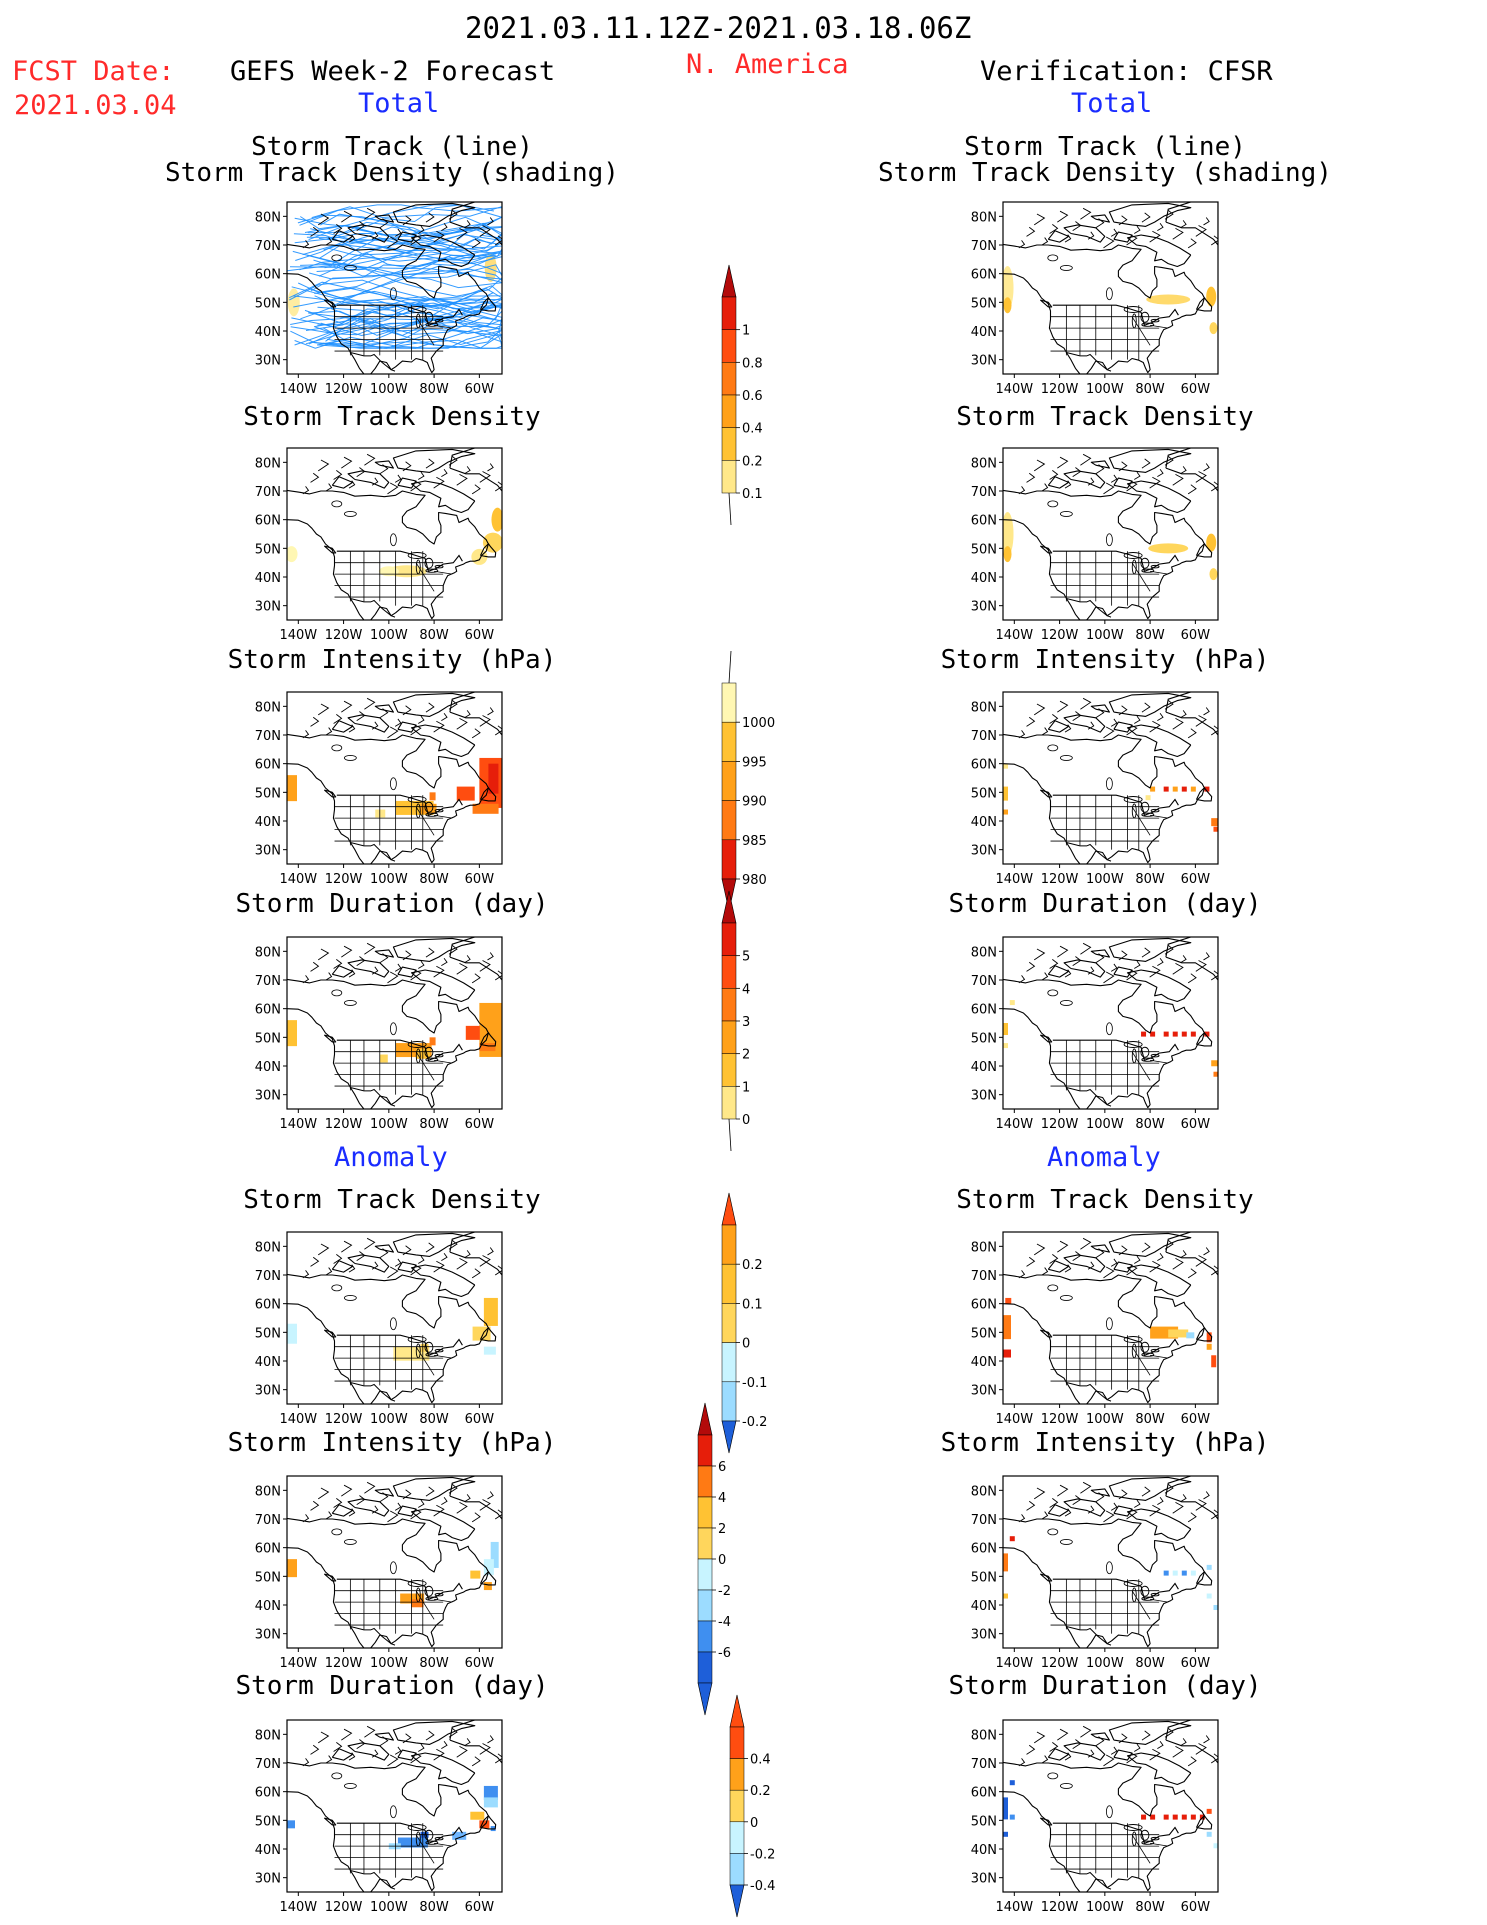  What do you see at coordinates (1105, 147) in the screenshot?
I see `title-track-line-right: Storm Track (line)` at bounding box center [1105, 147].